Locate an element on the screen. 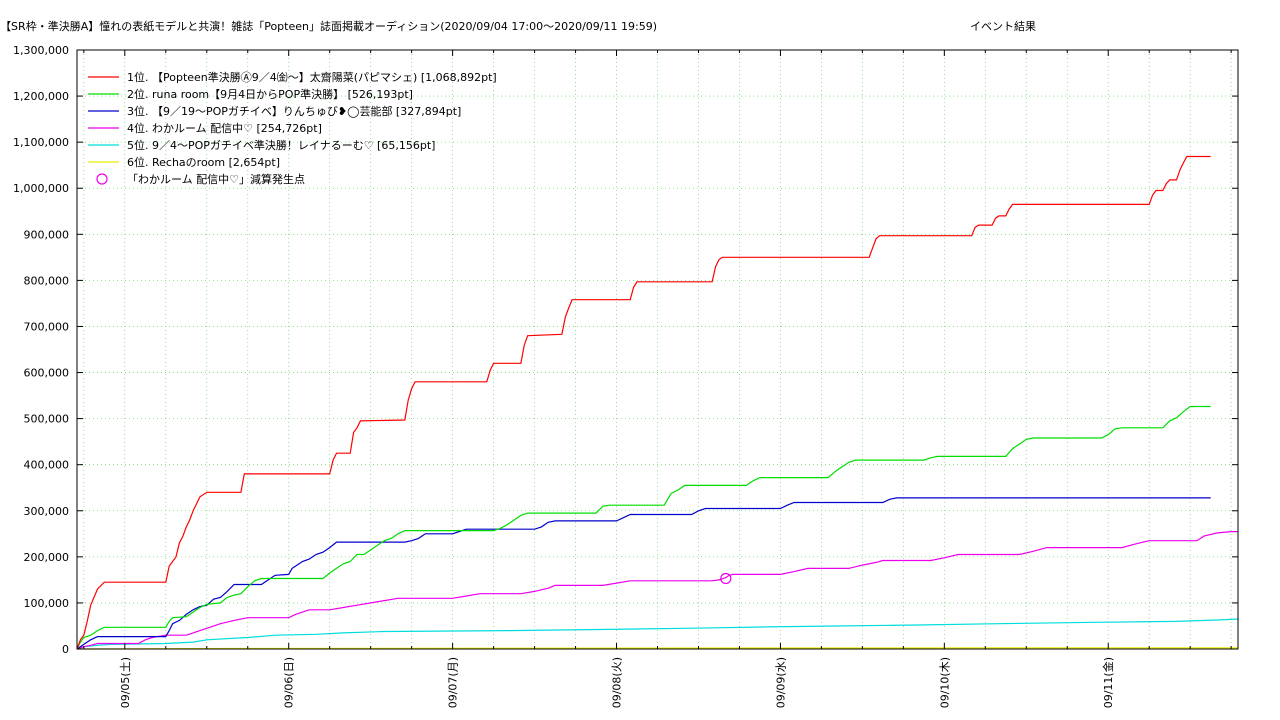 The width and height of the screenshot is (1280, 720). y-tick-label: 600,000 is located at coordinates (47, 373).